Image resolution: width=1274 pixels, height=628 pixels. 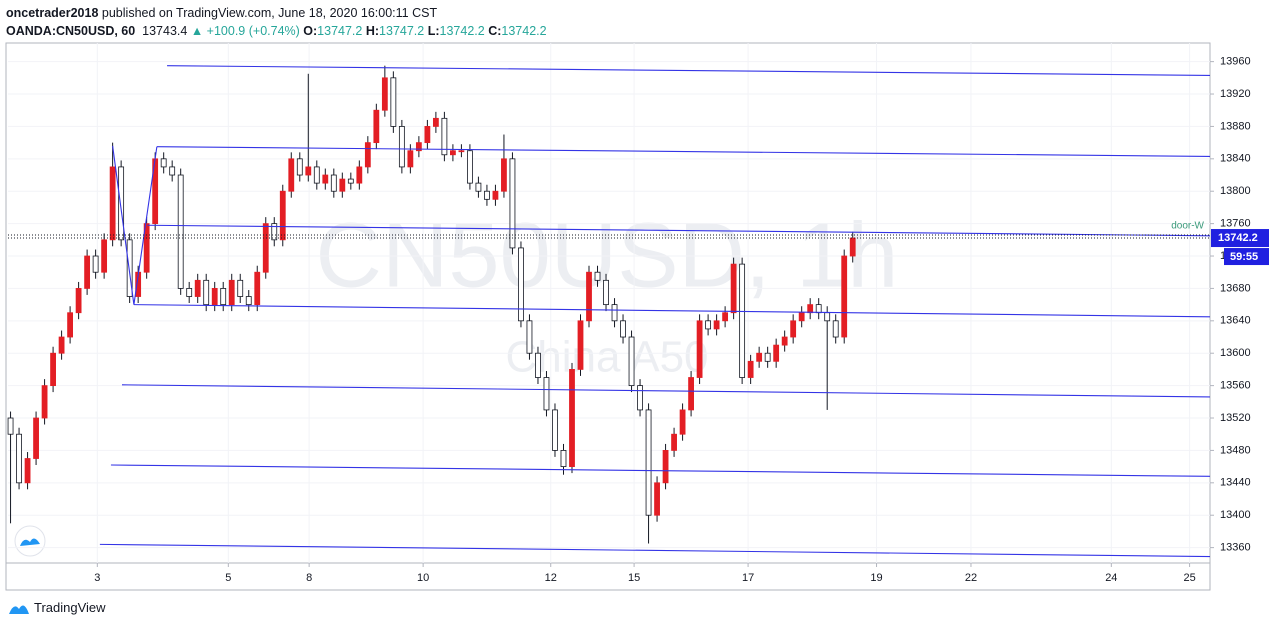 I want to click on footer-logo, so click(x=19, y=609).